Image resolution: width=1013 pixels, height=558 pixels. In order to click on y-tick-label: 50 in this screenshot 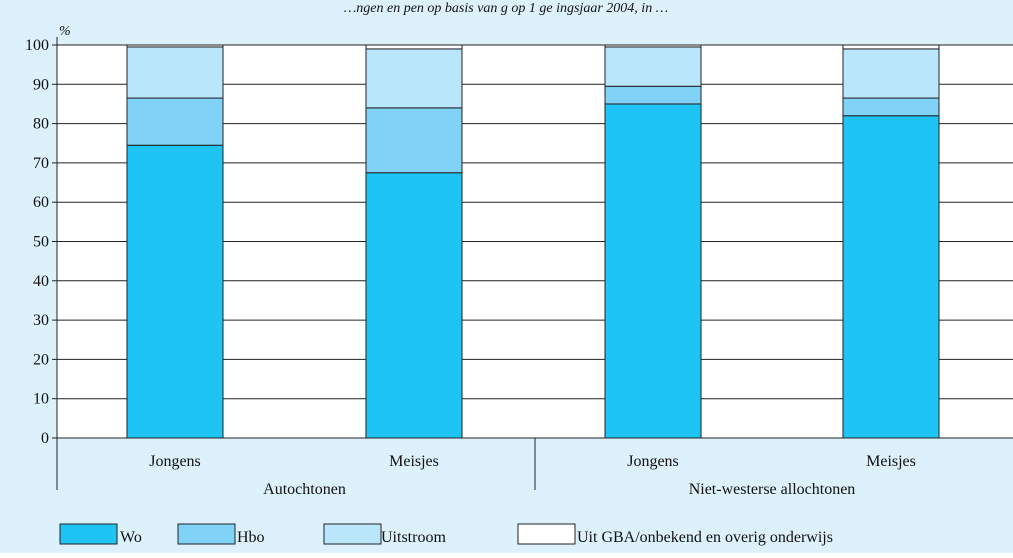, I will do `click(41, 242)`.